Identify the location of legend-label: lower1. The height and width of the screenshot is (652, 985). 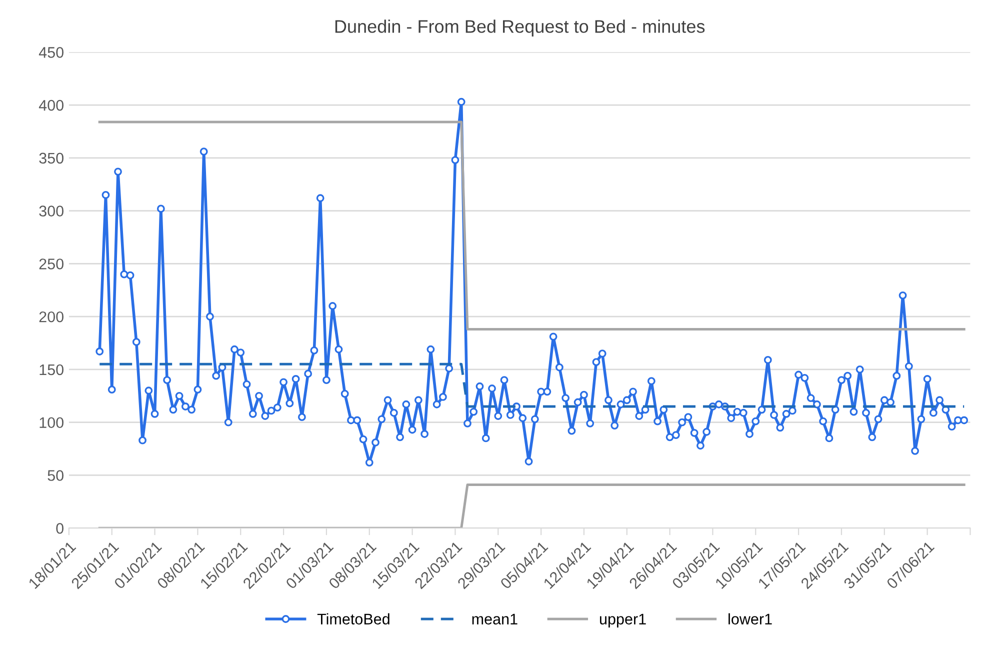
(750, 618).